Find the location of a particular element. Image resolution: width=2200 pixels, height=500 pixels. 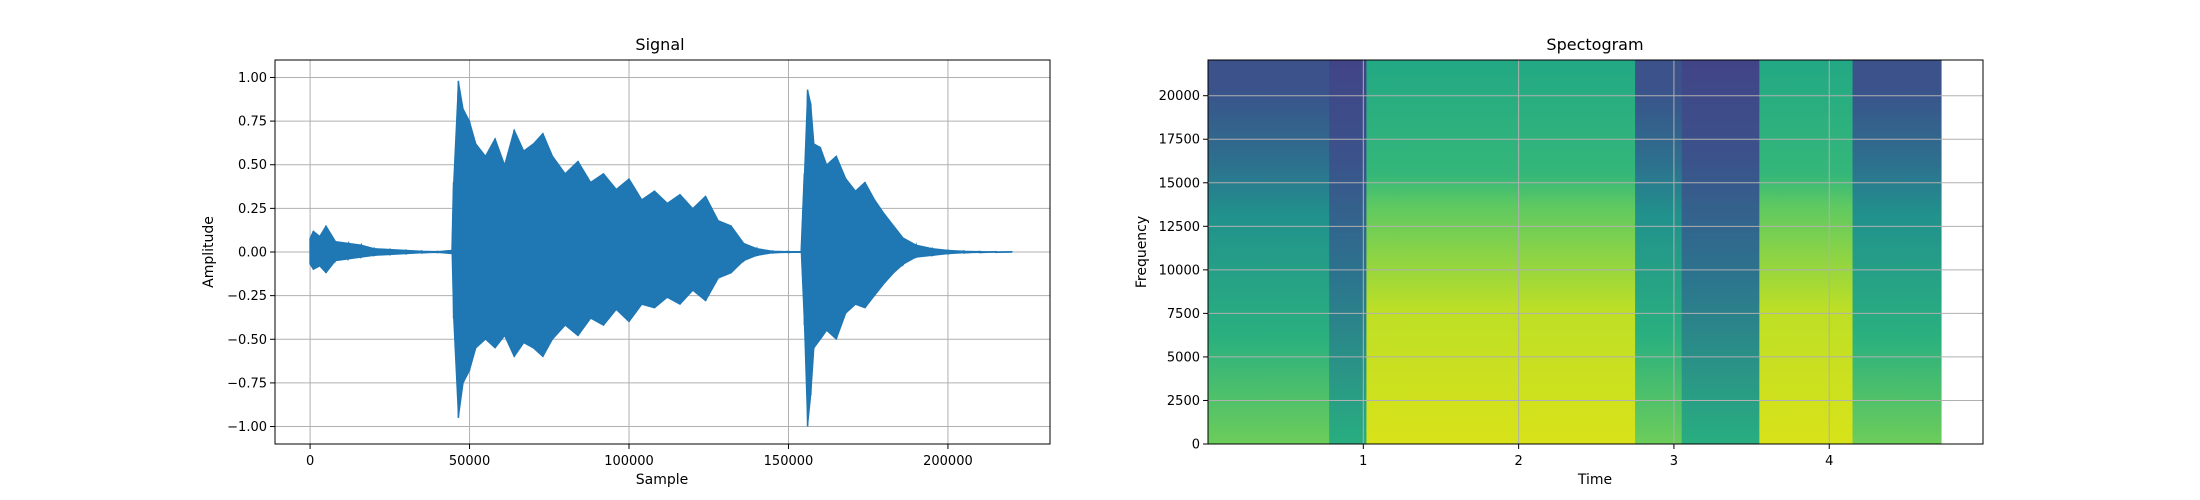

spectrogram-y-tick-label: 20000 is located at coordinates (1179, 96).